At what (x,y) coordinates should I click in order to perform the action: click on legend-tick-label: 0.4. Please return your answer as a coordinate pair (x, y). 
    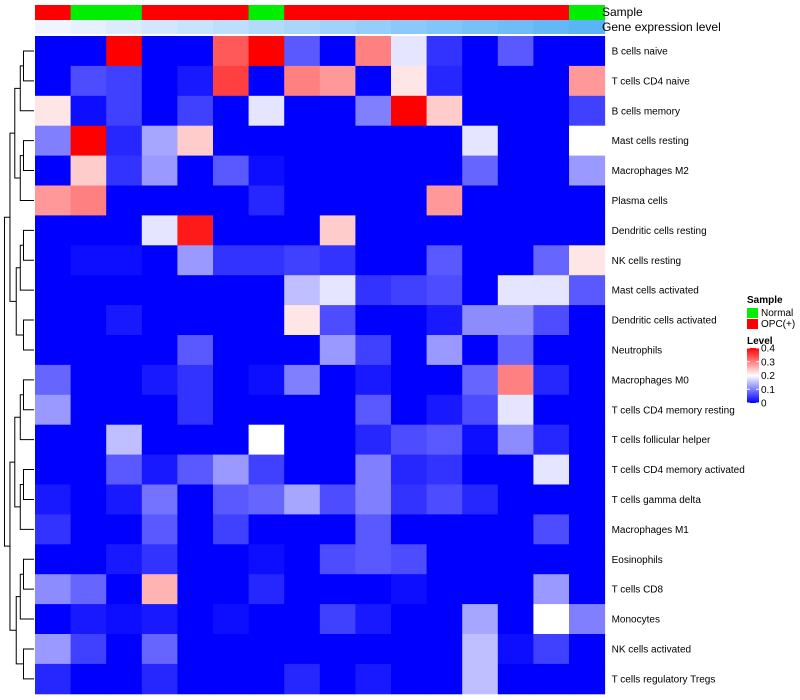
    Looking at the image, I should click on (768, 349).